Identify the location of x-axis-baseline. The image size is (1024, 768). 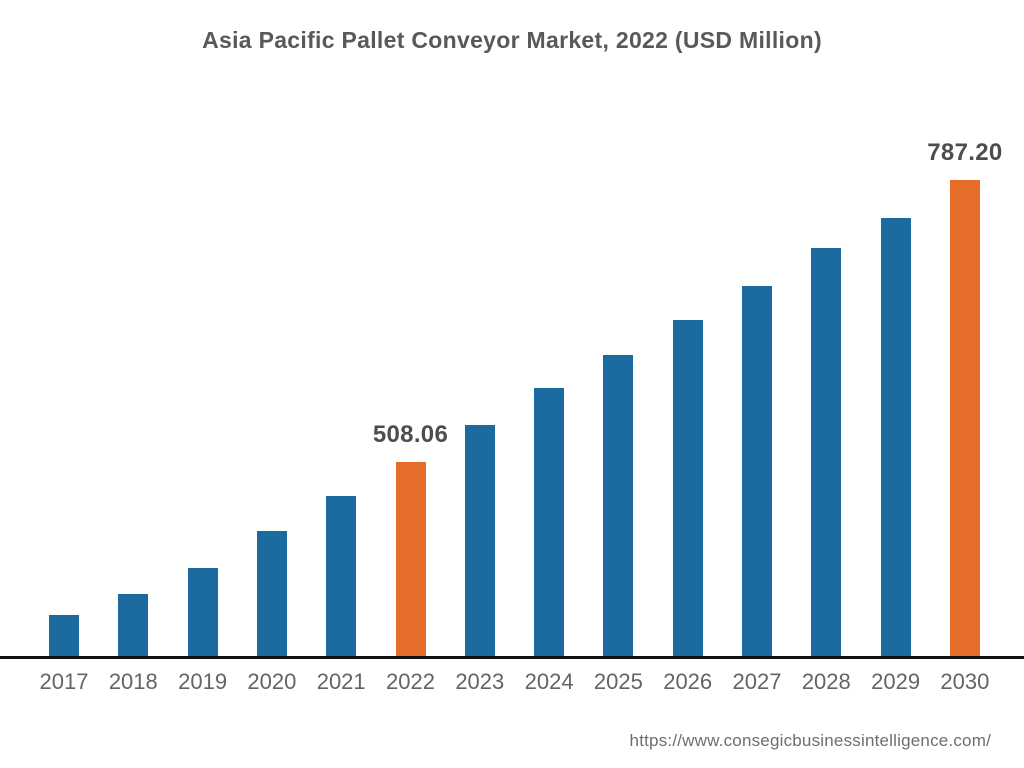
(512, 657).